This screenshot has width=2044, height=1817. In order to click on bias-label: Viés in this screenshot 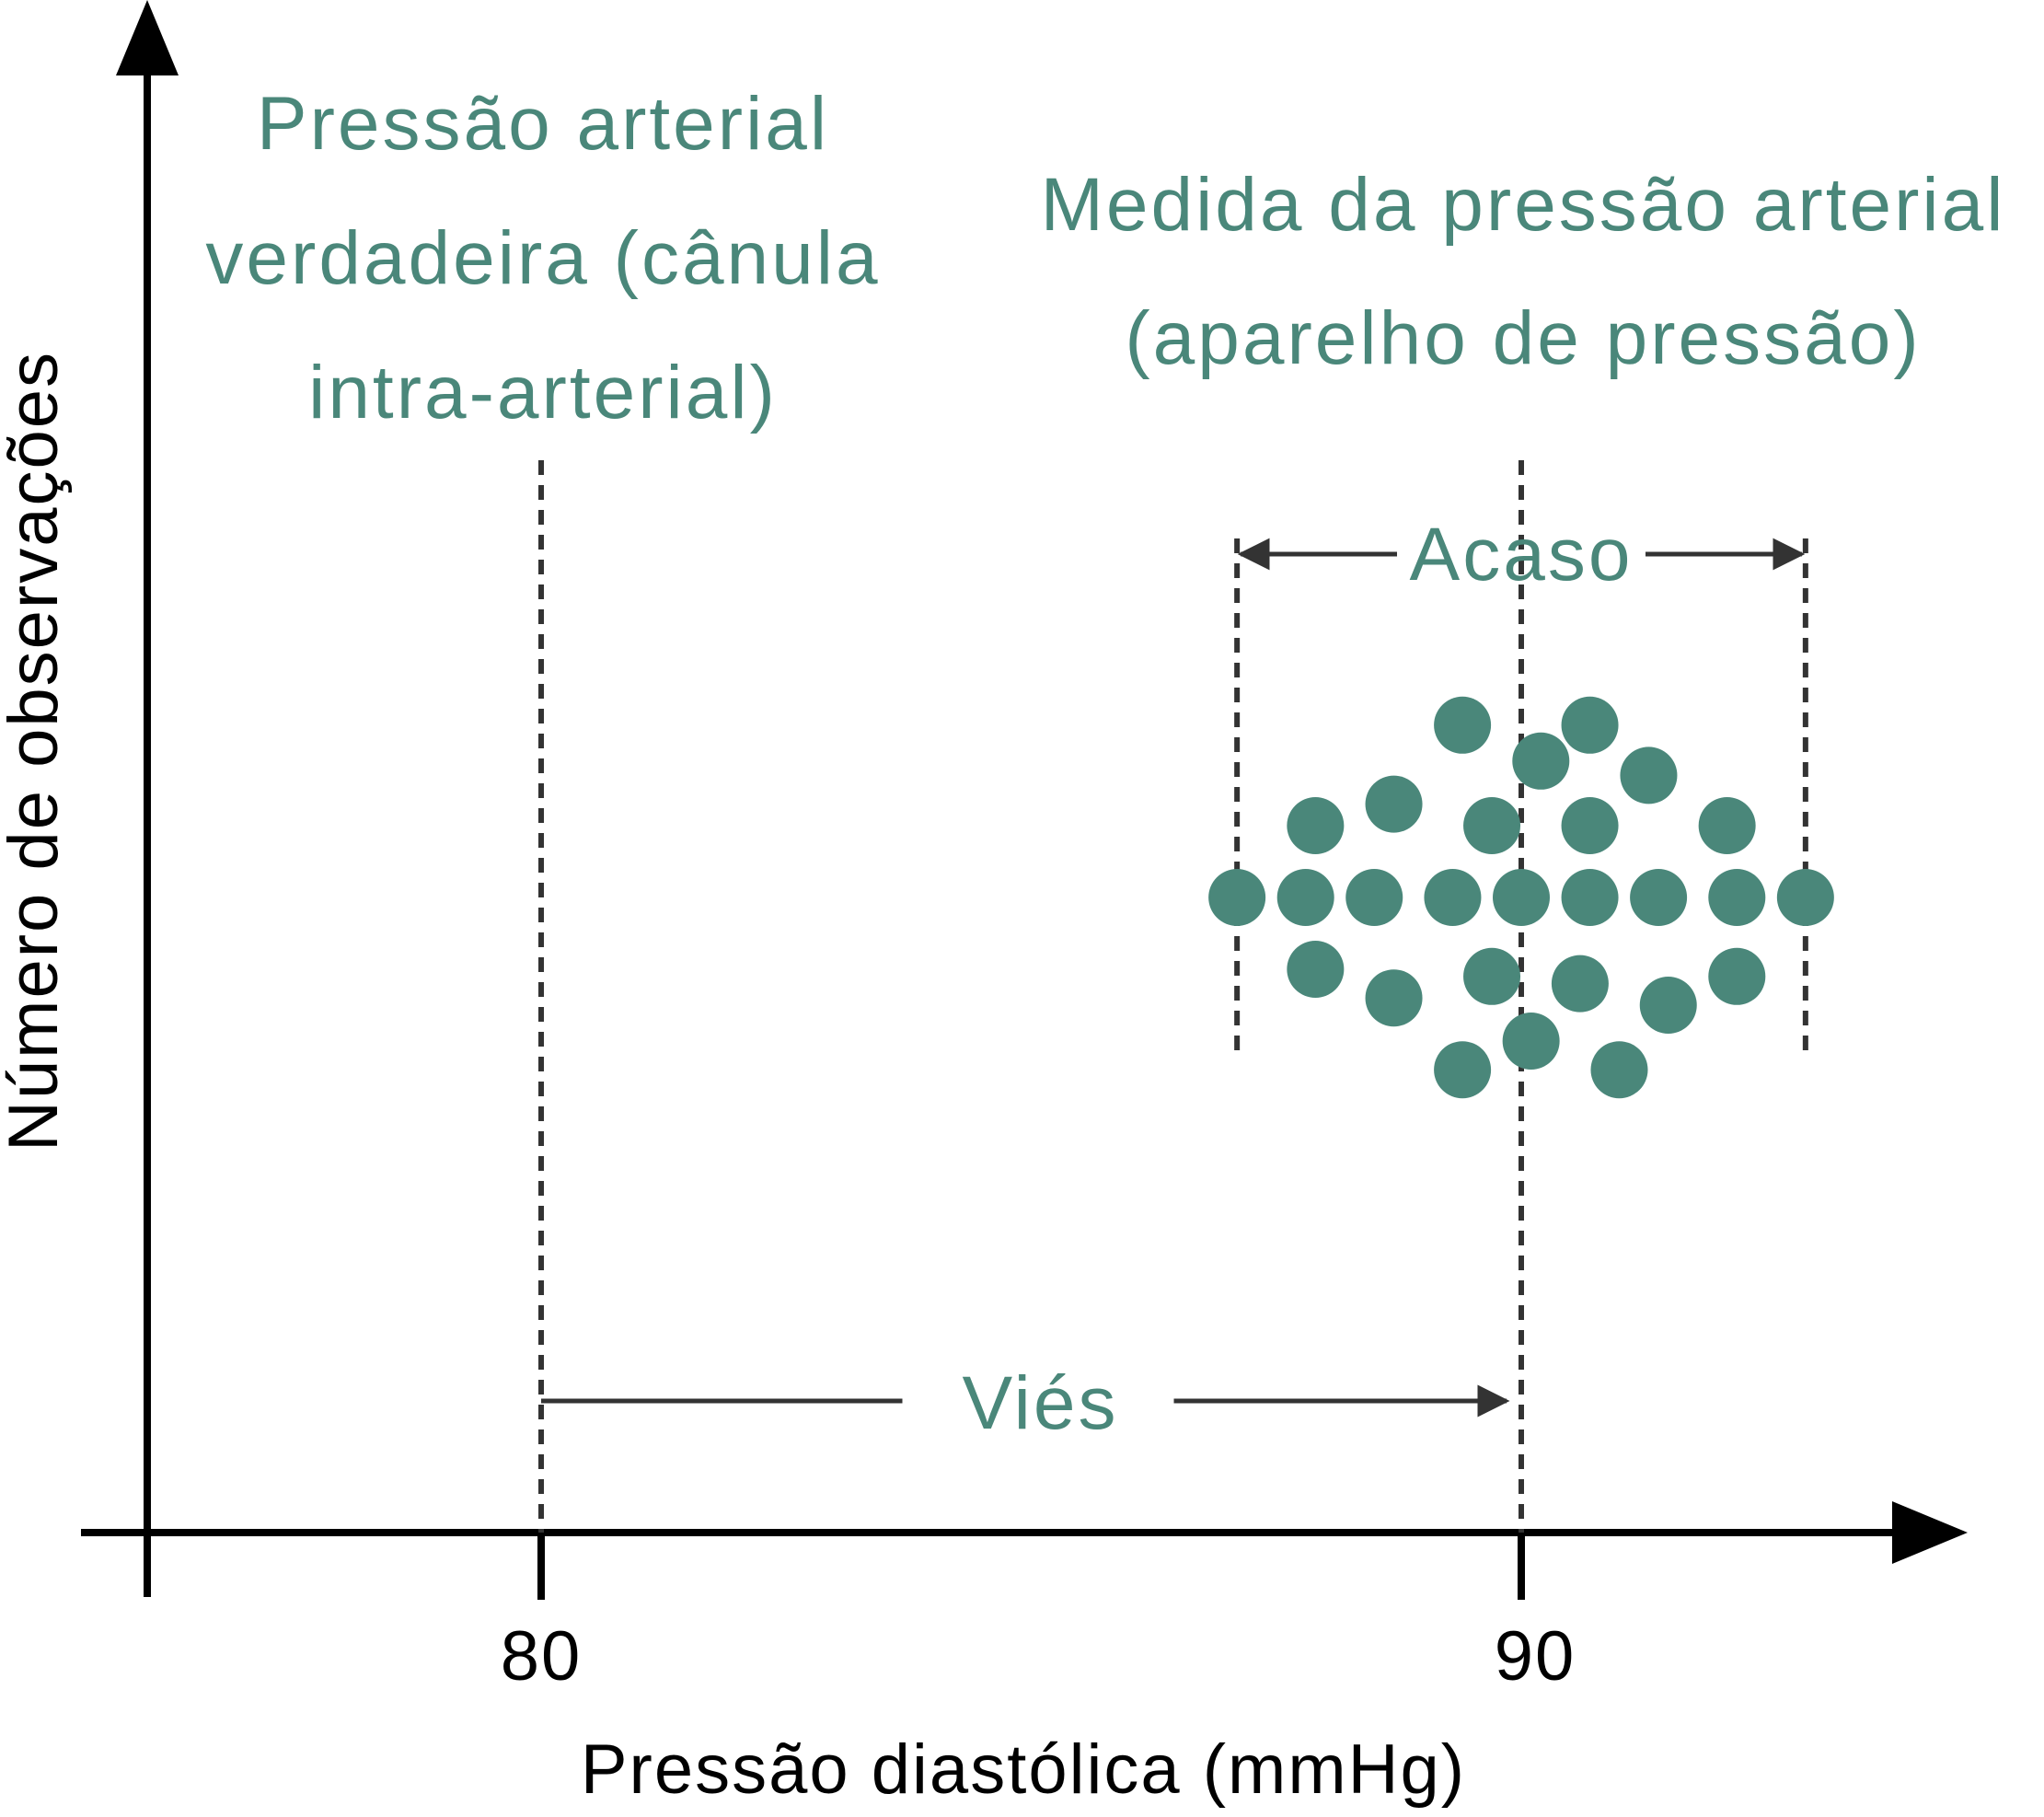, I will do `click(1040, 1403)`.